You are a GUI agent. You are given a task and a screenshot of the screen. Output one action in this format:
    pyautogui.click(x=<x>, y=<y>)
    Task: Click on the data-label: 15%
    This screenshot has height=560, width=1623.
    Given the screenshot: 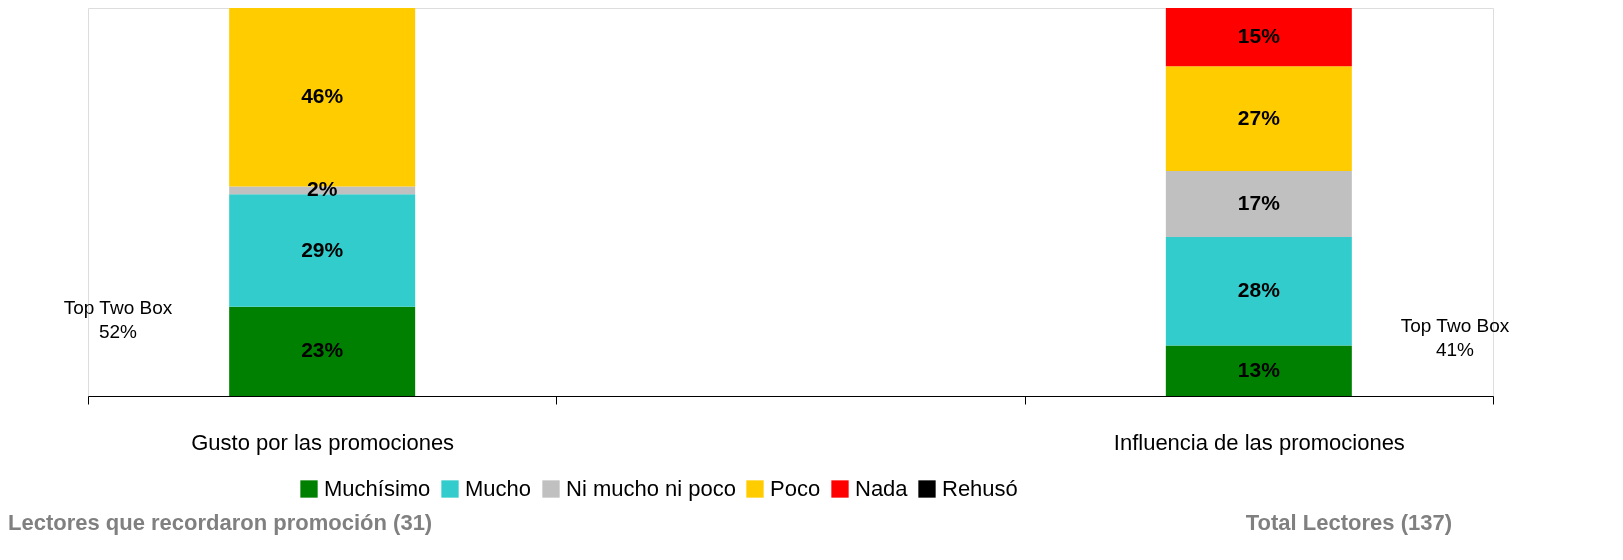 What is the action you would take?
    pyautogui.click(x=1259, y=36)
    